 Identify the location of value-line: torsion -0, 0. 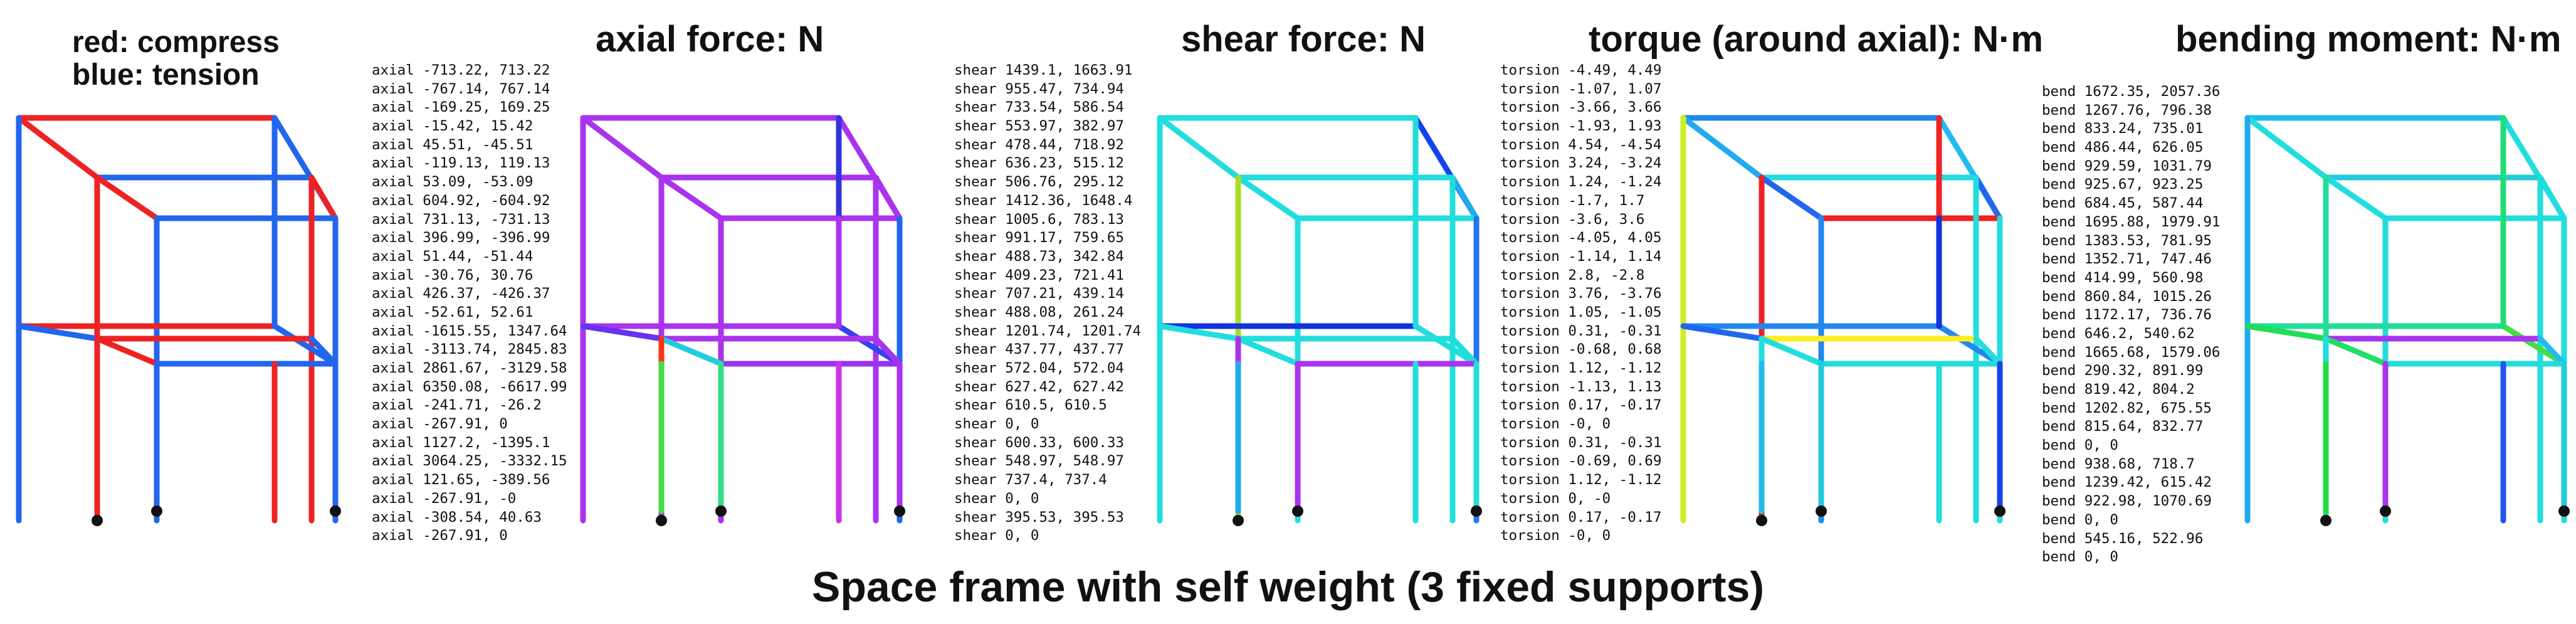
(1555, 535).